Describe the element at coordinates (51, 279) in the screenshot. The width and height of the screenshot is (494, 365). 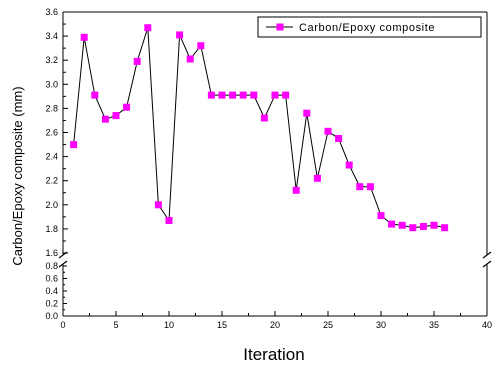
I see `y-tick-label: 0.6` at that location.